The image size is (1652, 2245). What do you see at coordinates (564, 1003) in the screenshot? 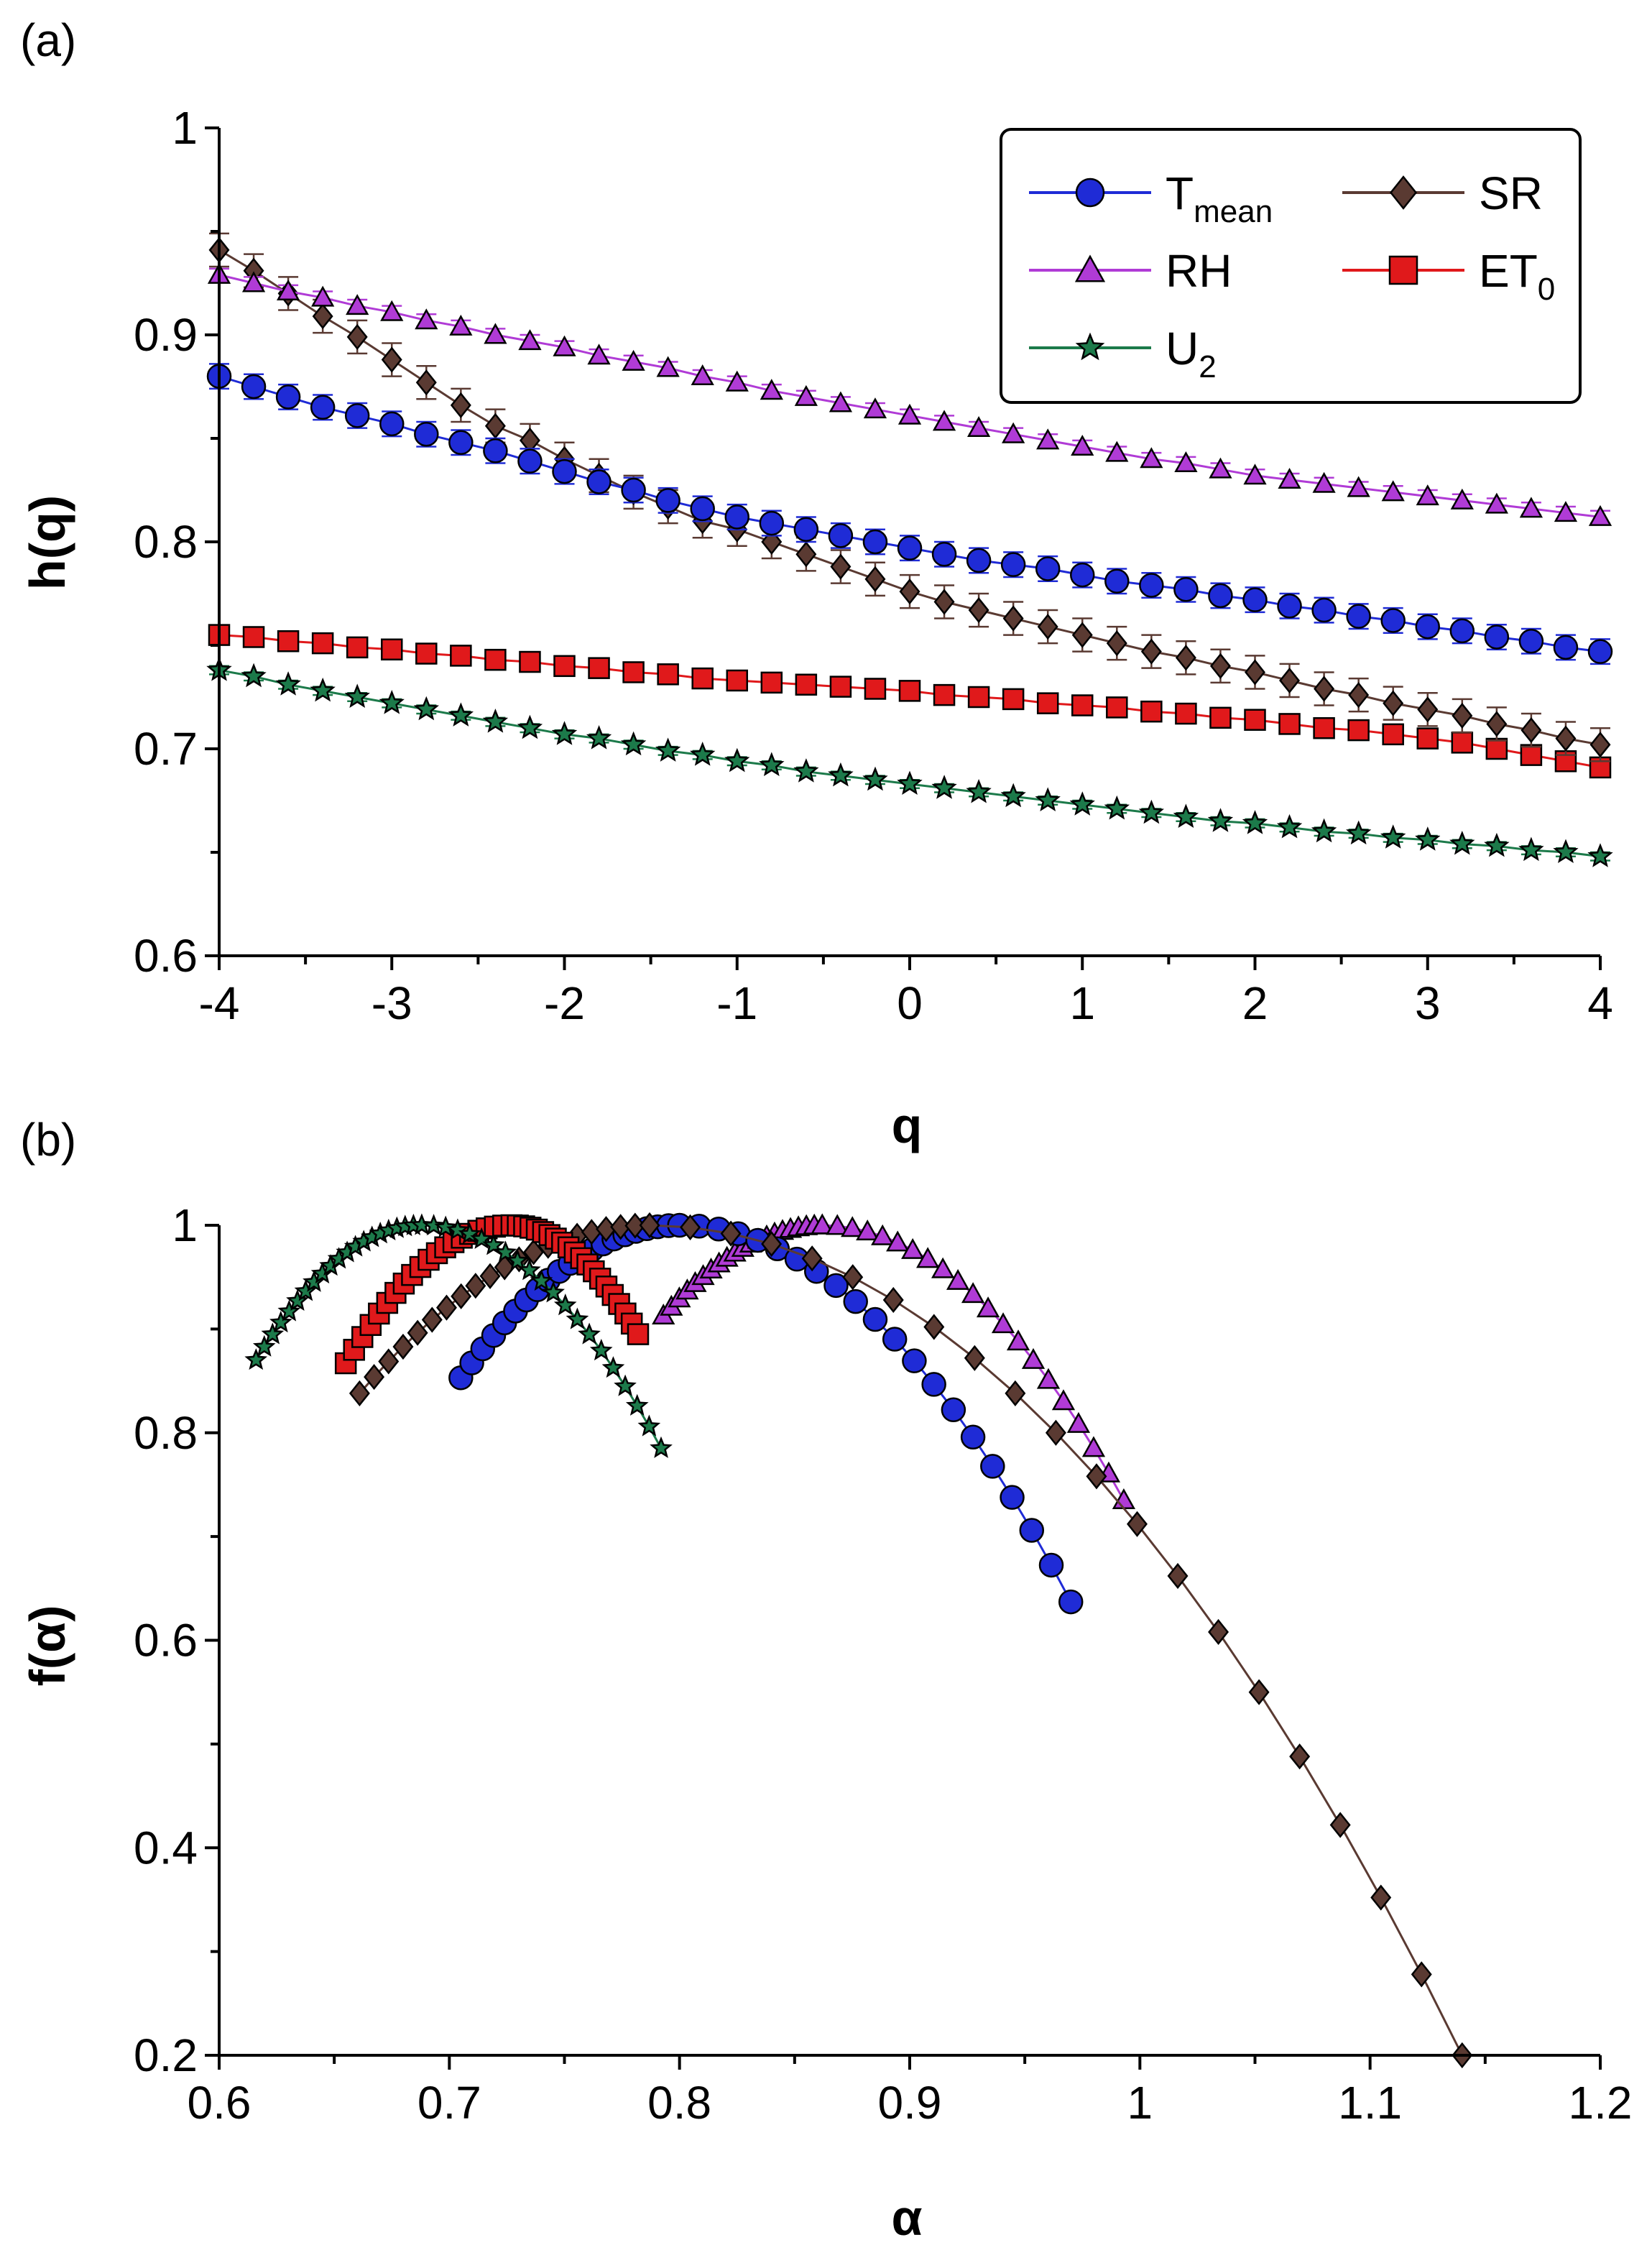
I see `panel-a-x-tick-label: -2` at bounding box center [564, 1003].